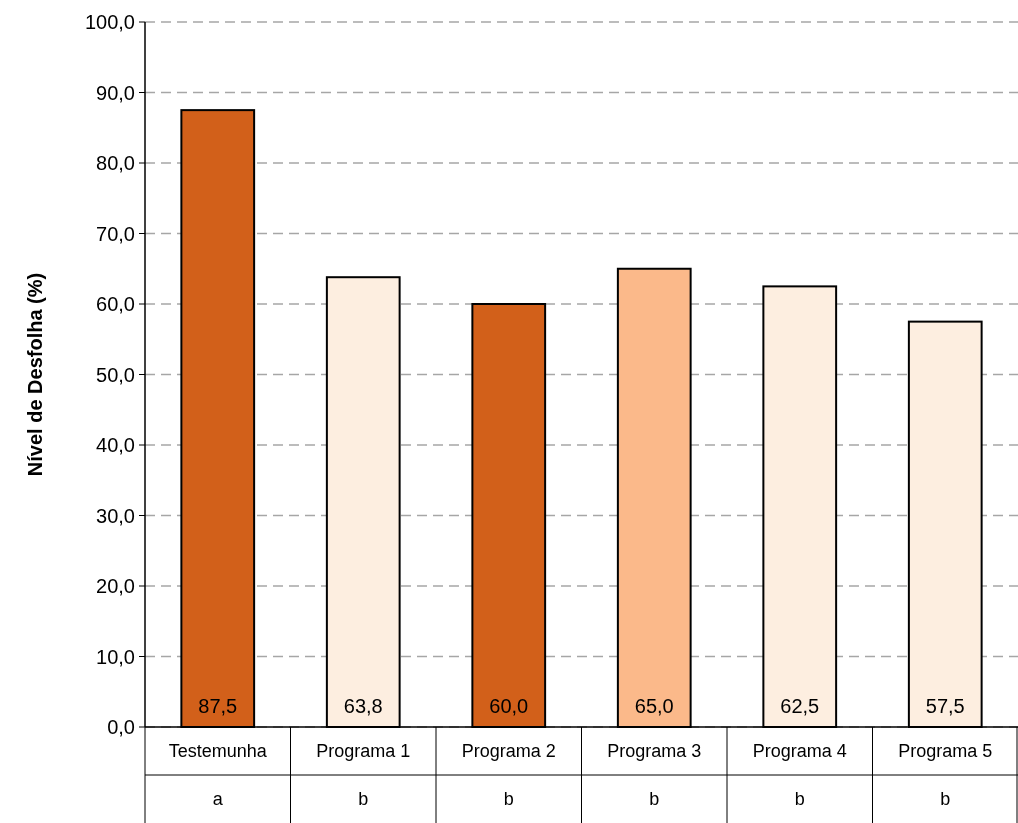 The image size is (1018, 823). Describe the element at coordinates (115, 233) in the screenshot. I see `y-tick-label: 70,0` at that location.